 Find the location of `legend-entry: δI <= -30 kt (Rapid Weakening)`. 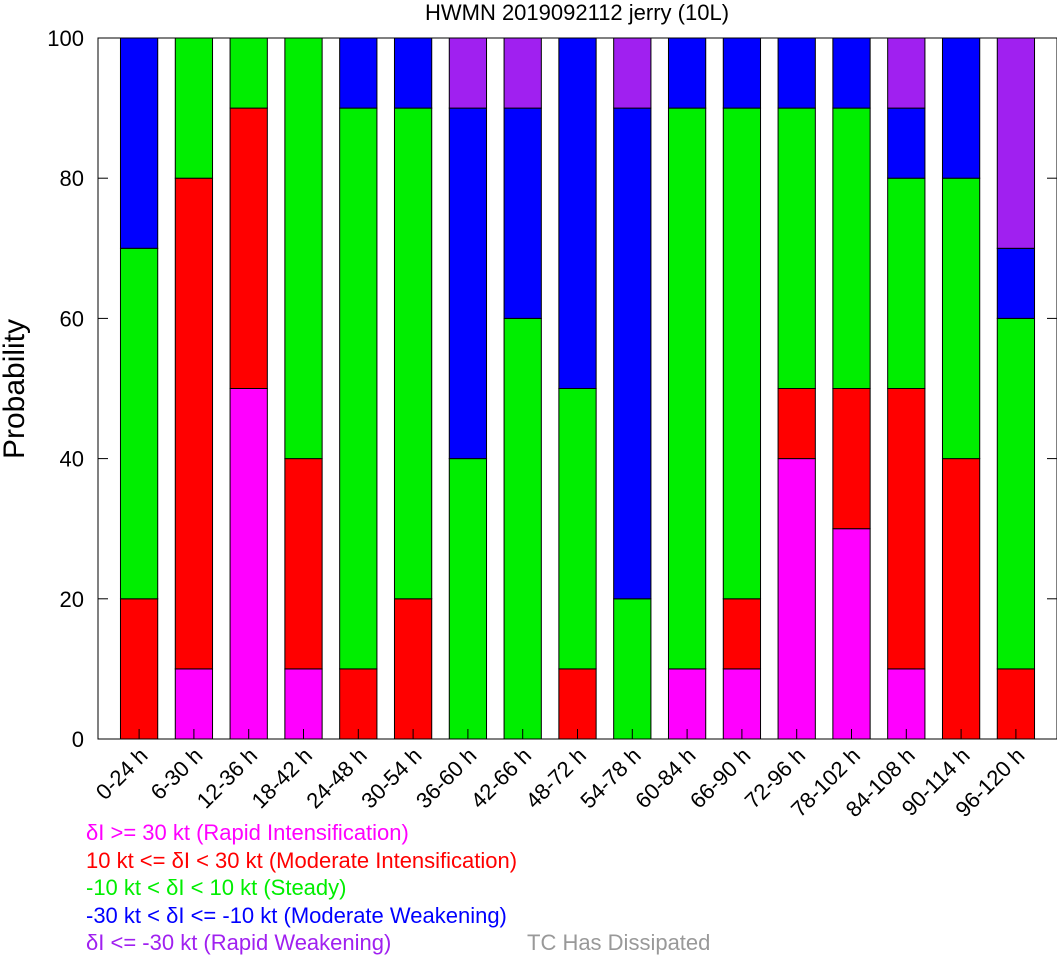

legend-entry: δI <= -30 kt (Rapid Weakening) is located at coordinates (239, 942).